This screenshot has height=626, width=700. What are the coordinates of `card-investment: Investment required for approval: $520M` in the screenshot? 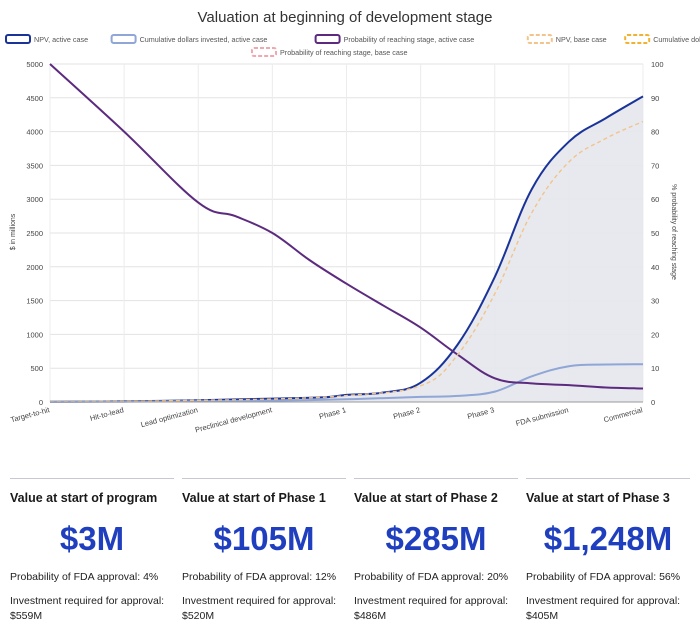 It's located at (259, 608).